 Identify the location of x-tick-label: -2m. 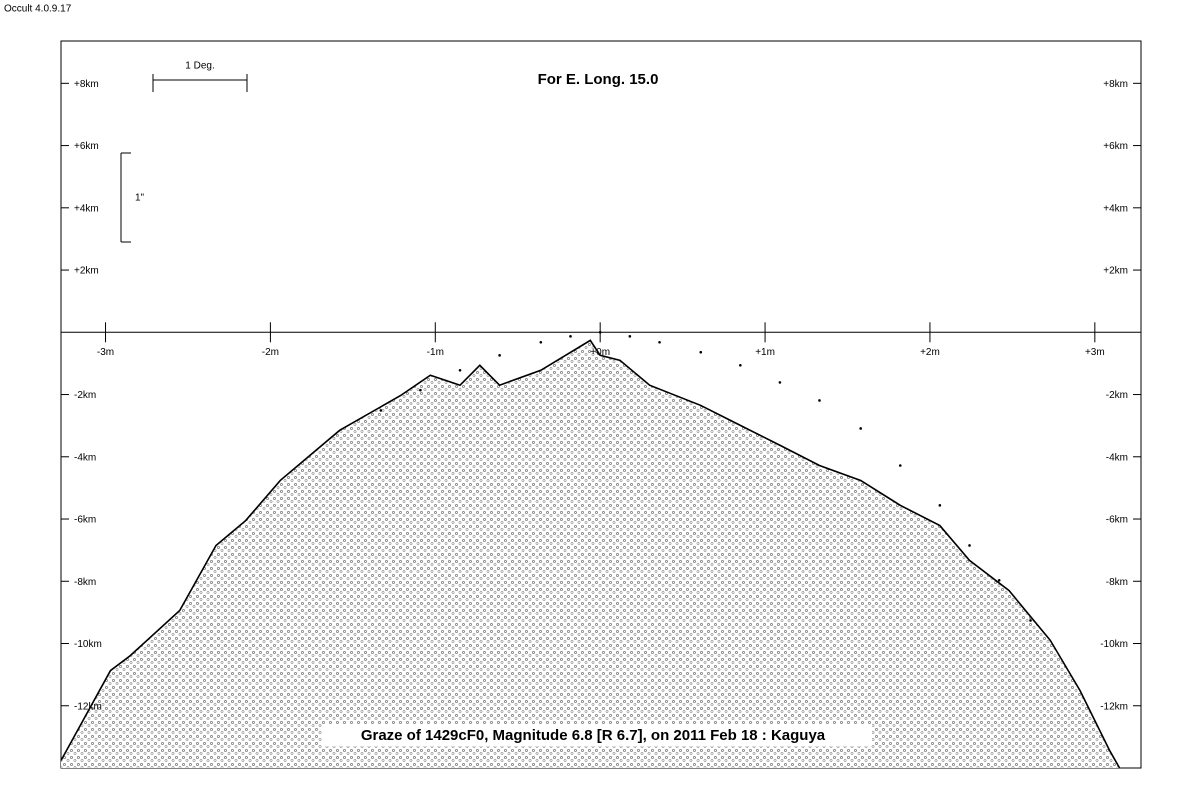
(270, 352).